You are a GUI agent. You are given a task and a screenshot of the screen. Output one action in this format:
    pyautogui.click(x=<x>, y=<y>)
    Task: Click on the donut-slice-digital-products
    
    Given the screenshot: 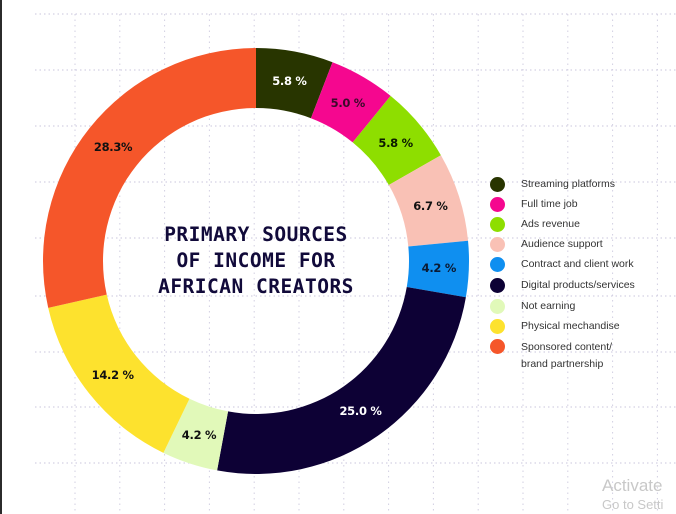 What is the action you would take?
    pyautogui.click(x=341, y=380)
    